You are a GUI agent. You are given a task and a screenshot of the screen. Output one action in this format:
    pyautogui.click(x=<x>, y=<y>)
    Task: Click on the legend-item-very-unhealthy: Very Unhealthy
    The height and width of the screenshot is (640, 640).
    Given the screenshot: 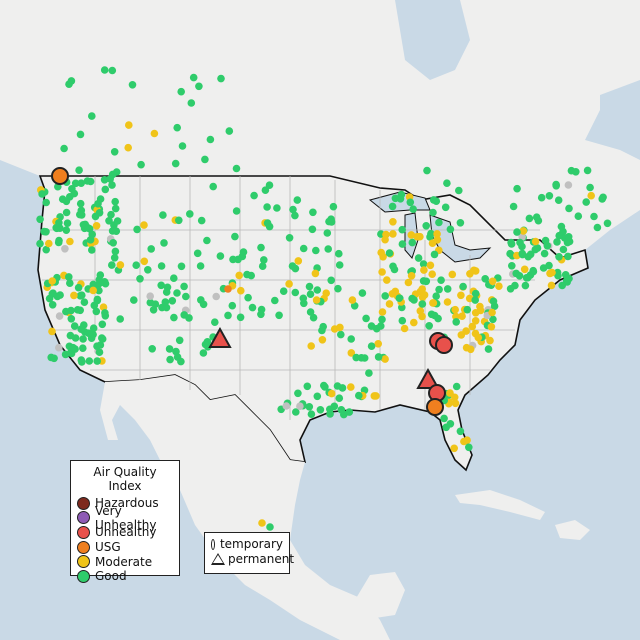 What is the action you would take?
    pyautogui.click(x=125, y=518)
    